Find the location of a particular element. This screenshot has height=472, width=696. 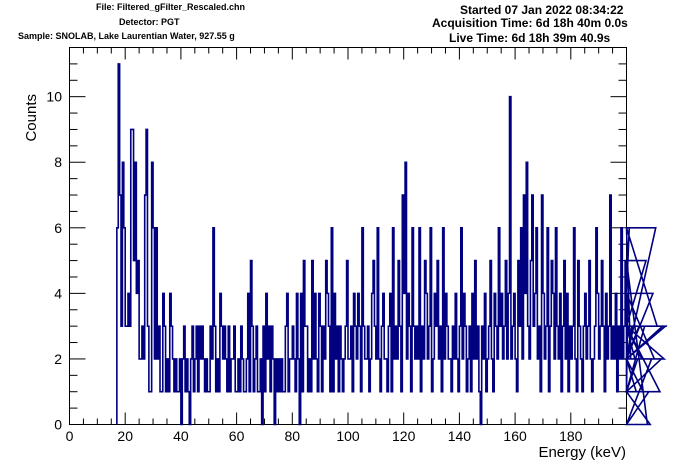

start-time-label: Started 07 Jan 2022 08:34:22 is located at coordinates (542, 10).